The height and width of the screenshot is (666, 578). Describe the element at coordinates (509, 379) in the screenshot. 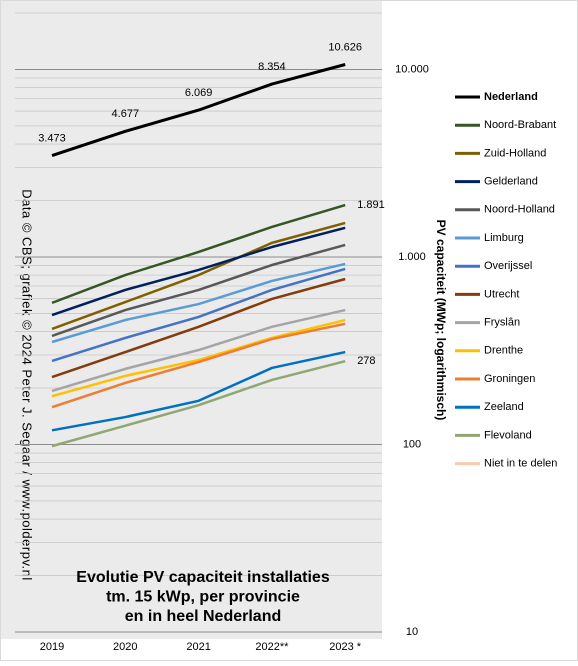

I see `legend-label: Groningen` at that location.